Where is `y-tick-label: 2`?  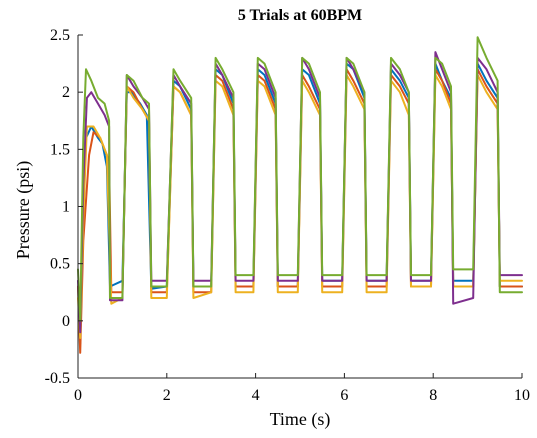 y-tick-label: 2 is located at coordinates (66, 92).